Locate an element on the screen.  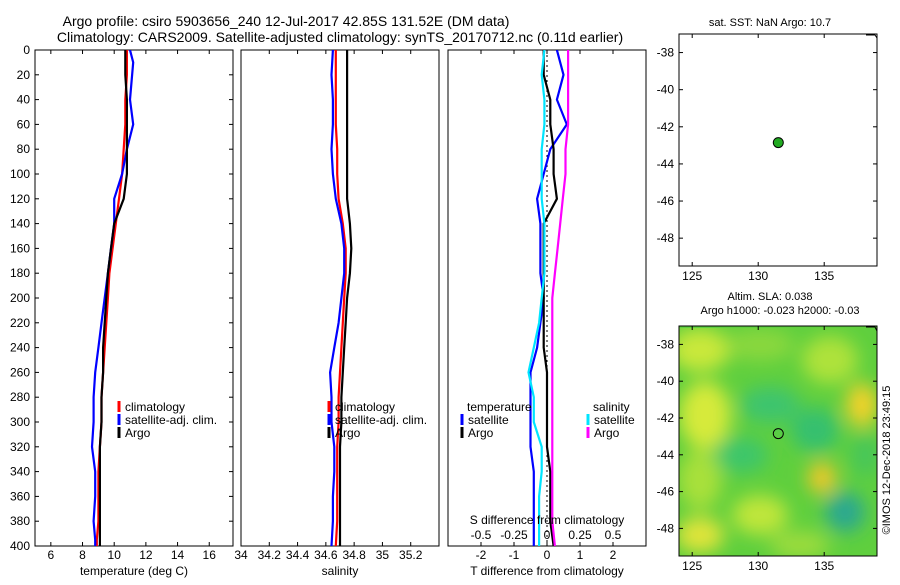
x-tick-label: 34 is located at coordinates (241, 555).